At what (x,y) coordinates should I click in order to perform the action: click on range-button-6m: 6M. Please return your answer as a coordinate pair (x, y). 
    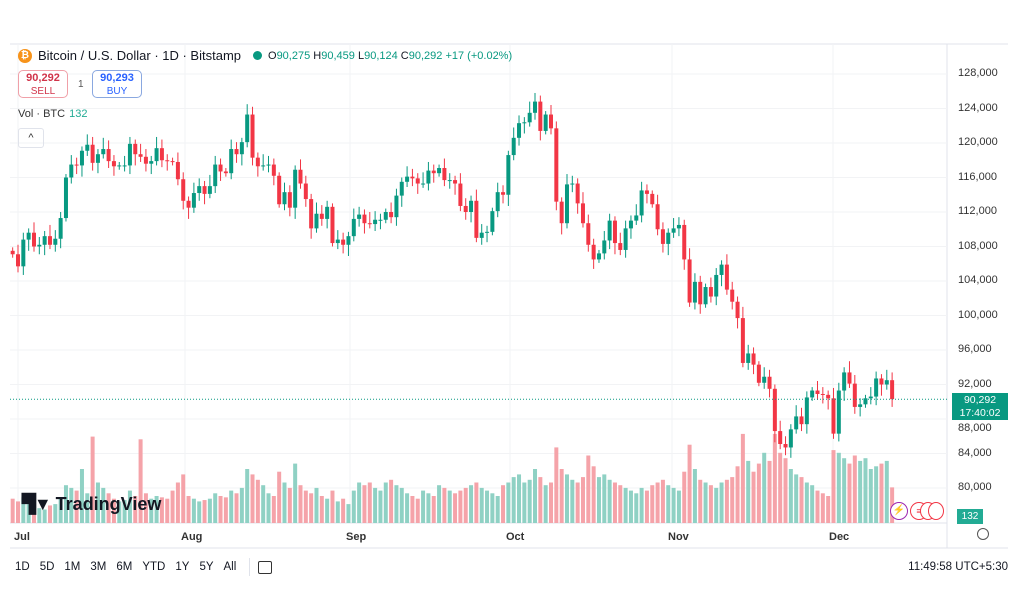
    Looking at the image, I should click on (124, 567).